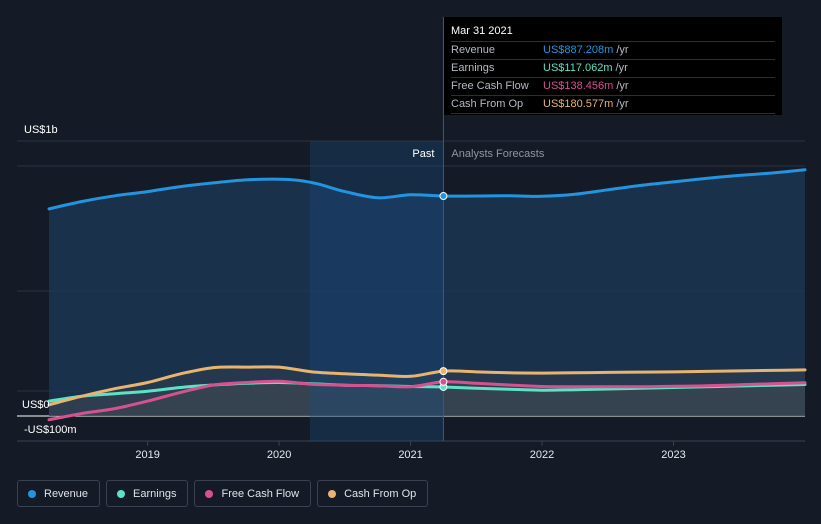 Image resolution: width=821 pixels, height=524 pixels. I want to click on tooltip-row-revenue: Revenue US$887.208m /yr, so click(613, 50).